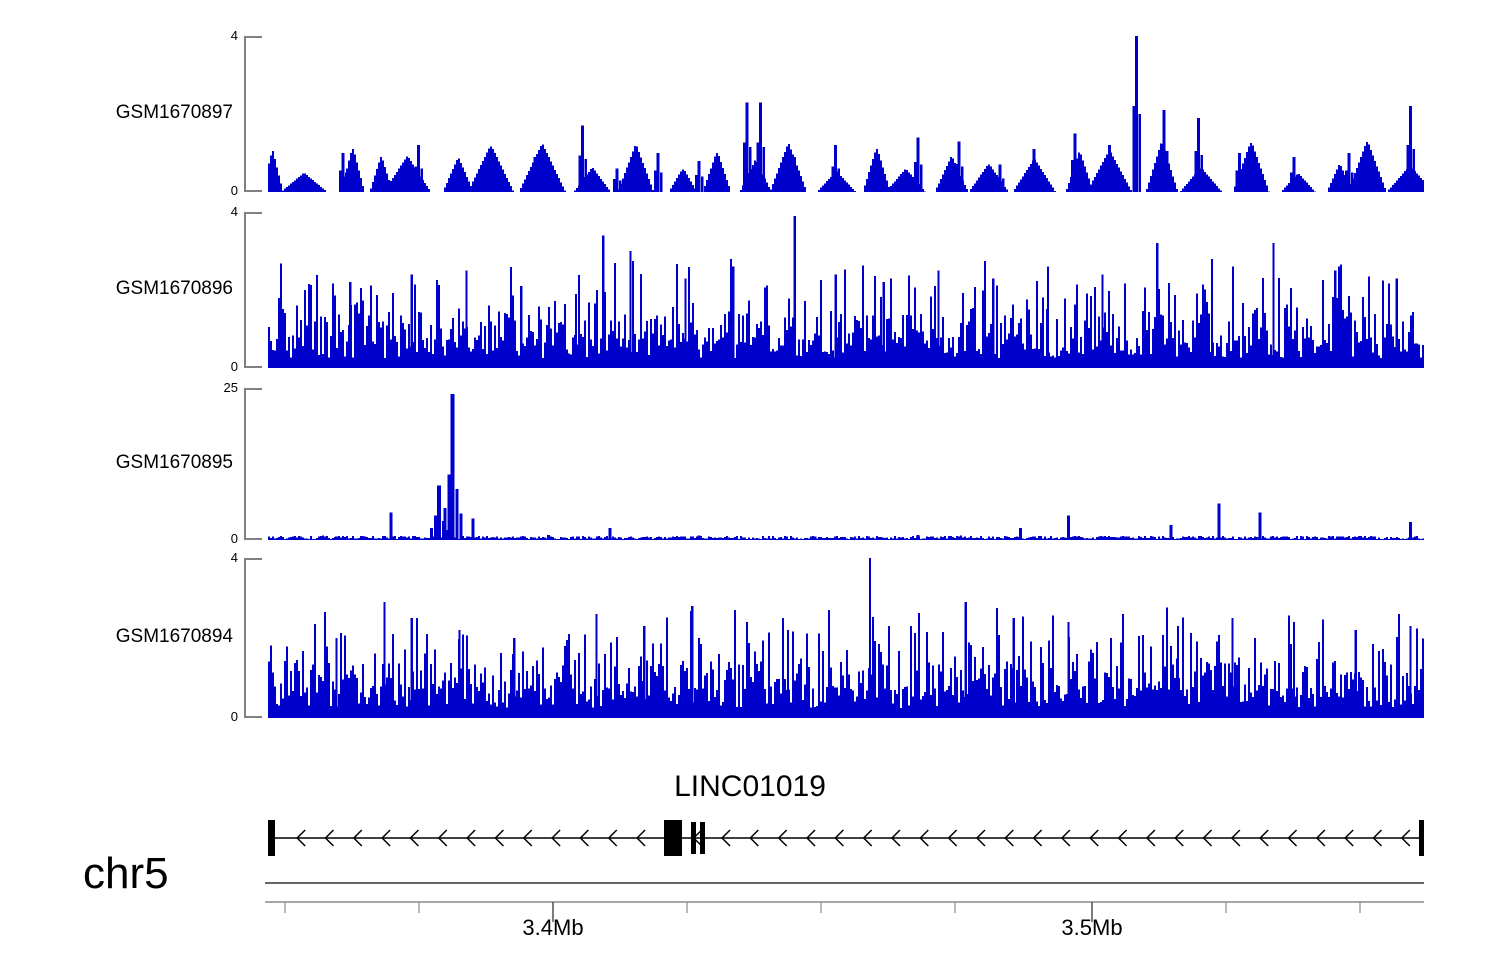 This screenshot has height=980, width=1500. I want to click on axis-max-label: 25, so click(230, 387).